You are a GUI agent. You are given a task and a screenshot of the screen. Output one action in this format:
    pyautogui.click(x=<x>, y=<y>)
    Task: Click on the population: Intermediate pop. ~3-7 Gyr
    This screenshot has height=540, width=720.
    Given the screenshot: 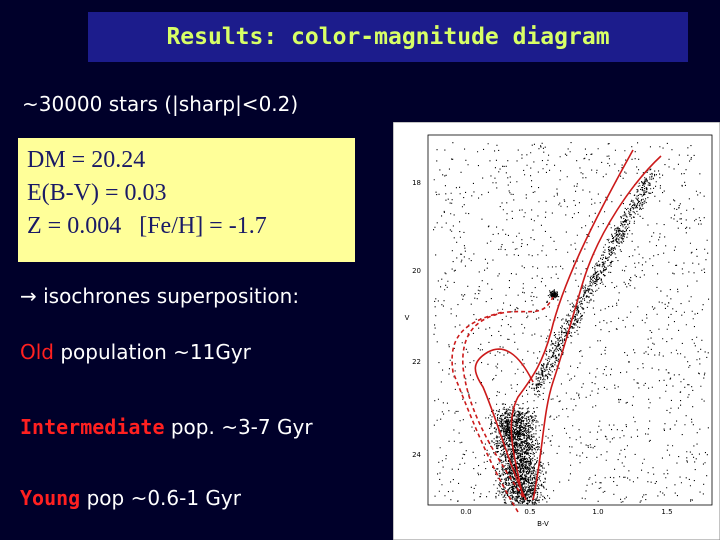 What is the action you would take?
    pyautogui.click(x=166, y=427)
    